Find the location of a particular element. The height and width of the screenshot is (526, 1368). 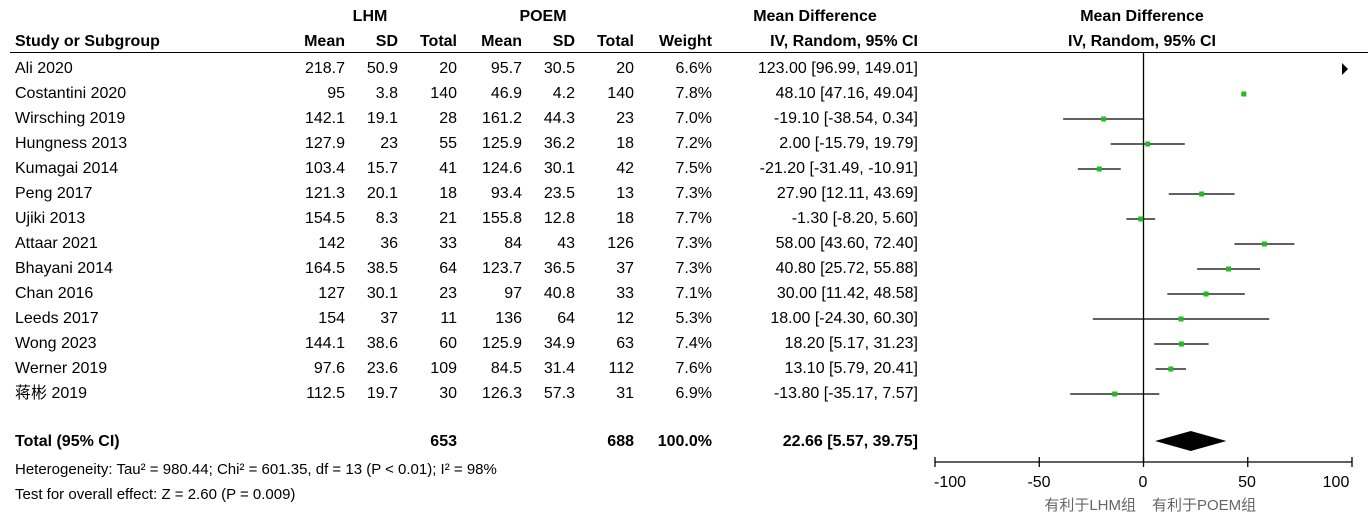

plot-subtitle: IV, Random, 95% CI is located at coordinates (1142, 41).